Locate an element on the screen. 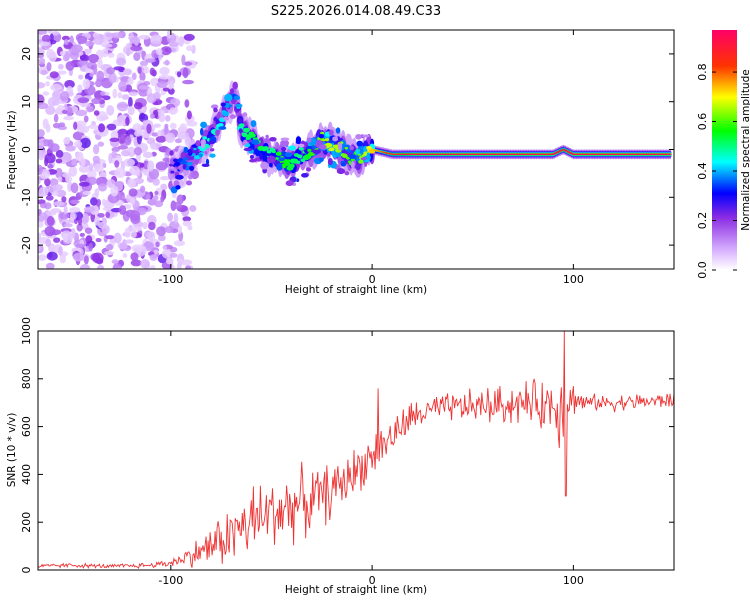  y-tick-label: 10 is located at coordinates (26, 102).